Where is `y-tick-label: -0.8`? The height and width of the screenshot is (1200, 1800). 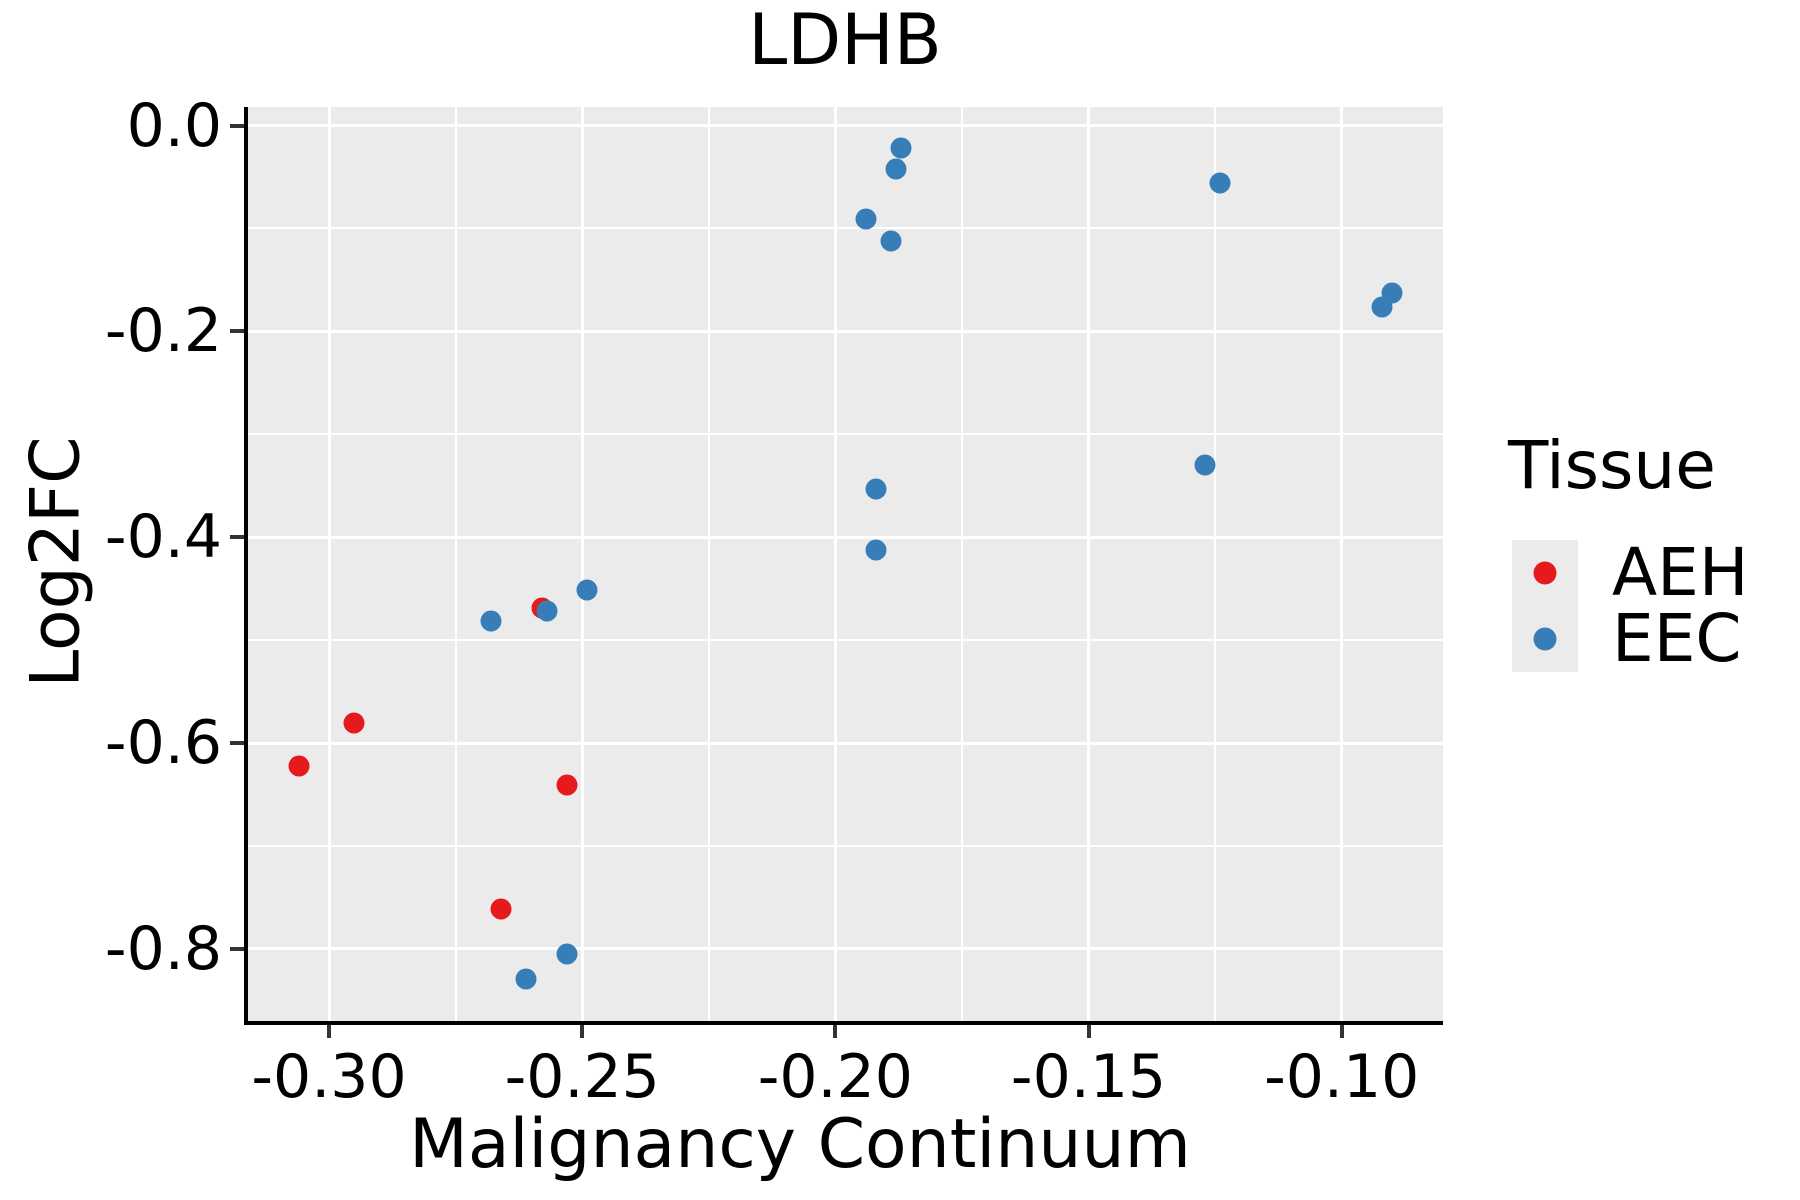
y-tick-label: -0.8 is located at coordinates (163, 948).